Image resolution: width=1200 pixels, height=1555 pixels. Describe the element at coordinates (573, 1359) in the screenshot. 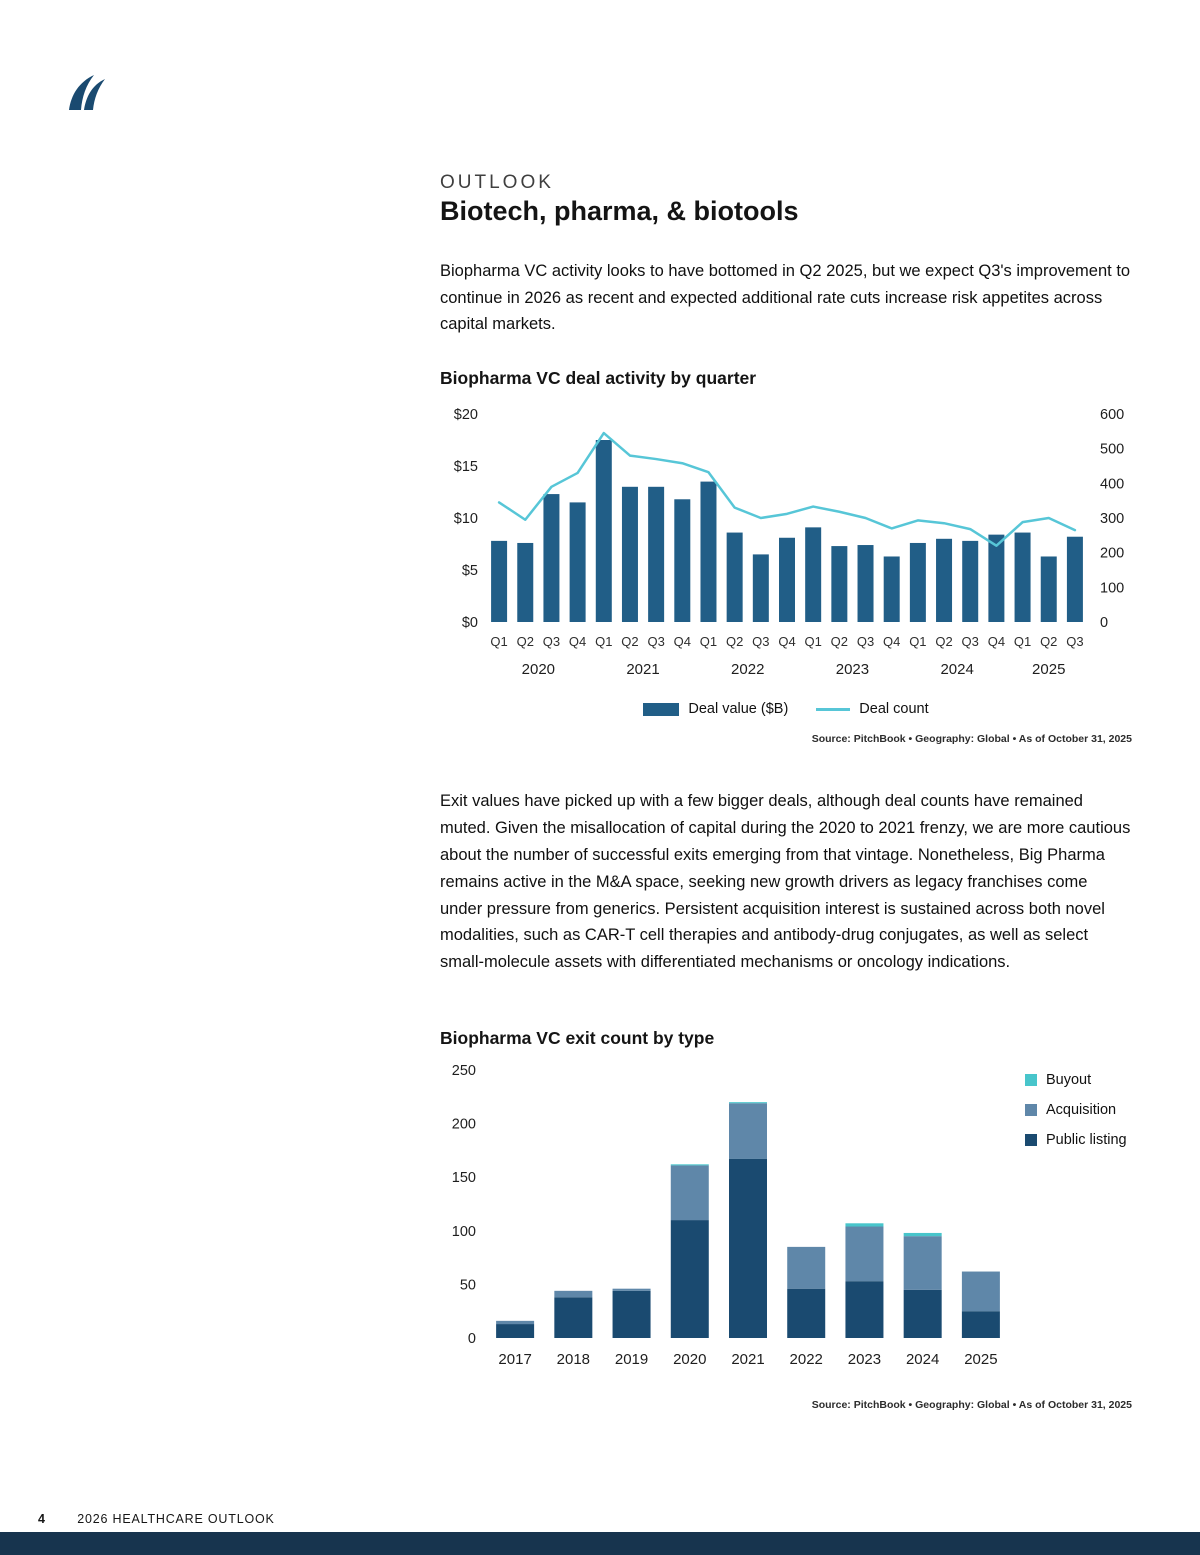

I see `svg-text: 2018` at that location.